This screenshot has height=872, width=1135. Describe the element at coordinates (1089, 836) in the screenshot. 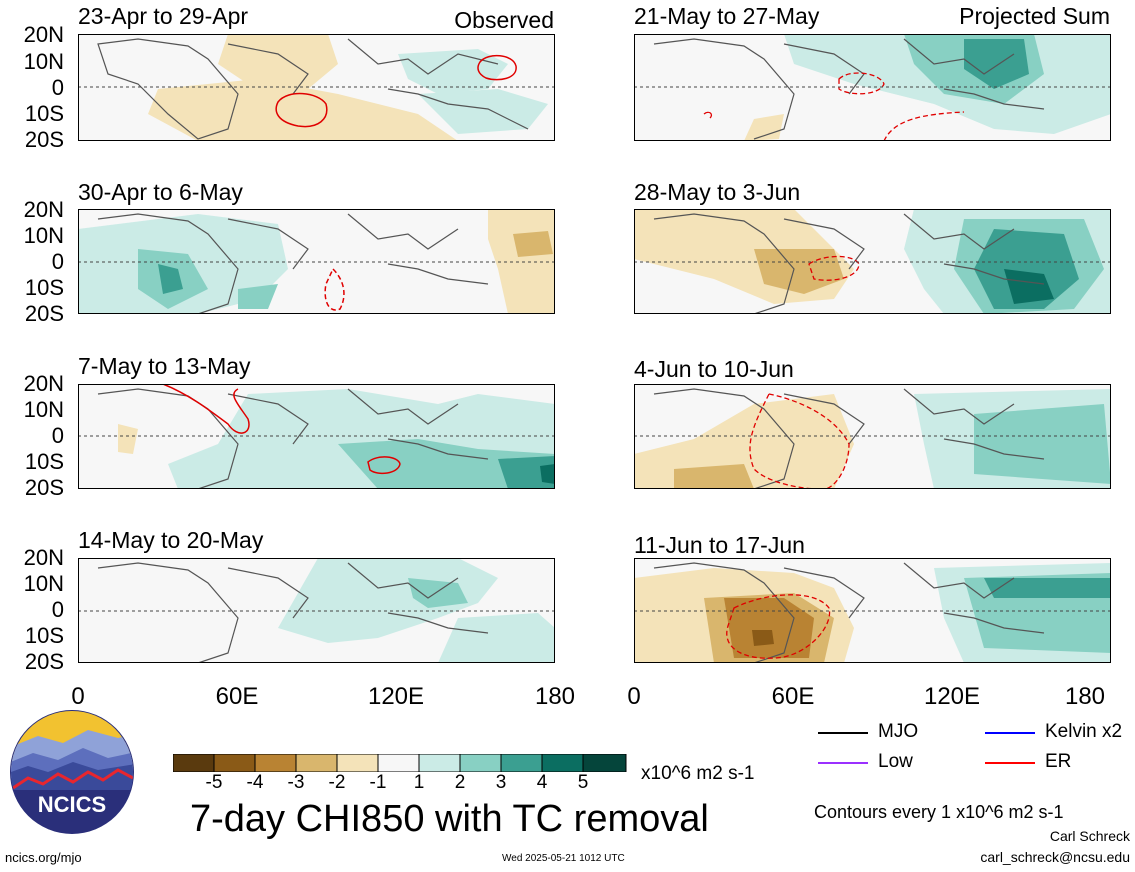

I see `footer-author: Carl Schreck` at that location.